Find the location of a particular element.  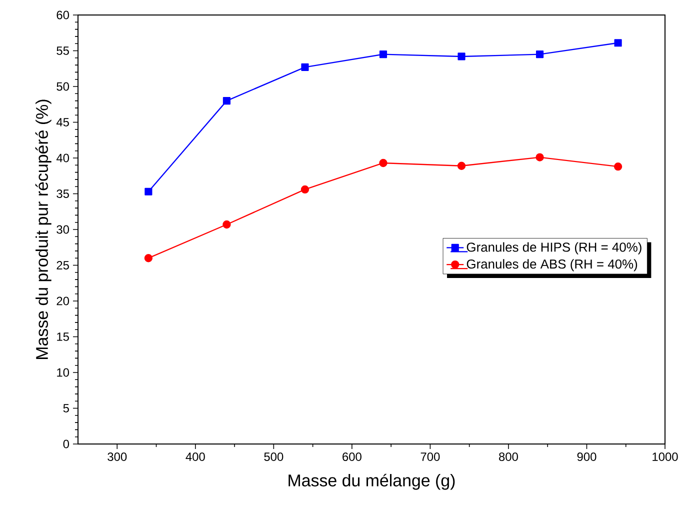

x-tick-label: 900 is located at coordinates (586, 456).